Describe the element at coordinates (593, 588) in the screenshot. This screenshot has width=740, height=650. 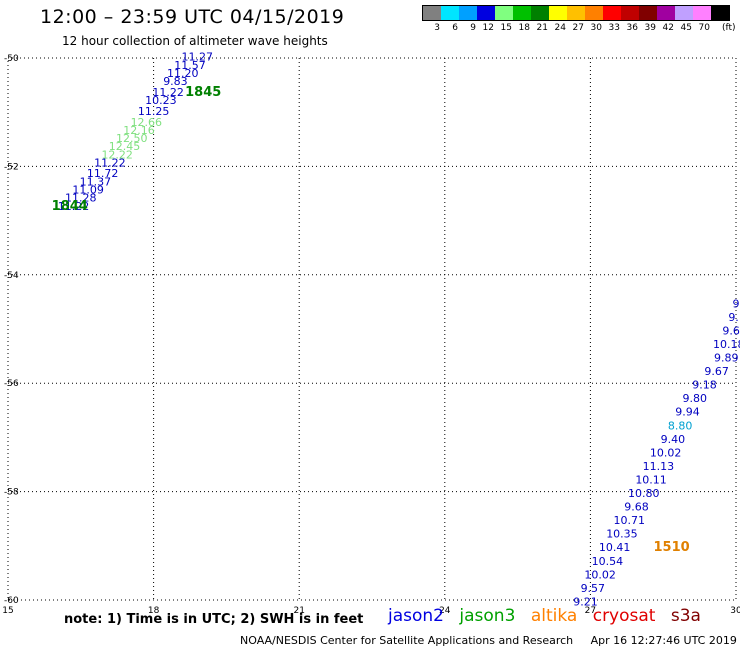
I see `wave-height-value: 9.57` at that location.